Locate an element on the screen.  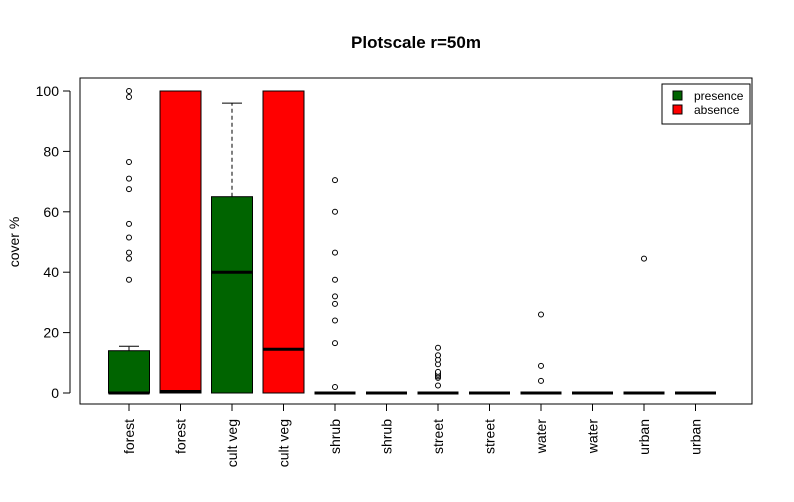
legend-label-presence: presence is located at coordinates (719, 96).